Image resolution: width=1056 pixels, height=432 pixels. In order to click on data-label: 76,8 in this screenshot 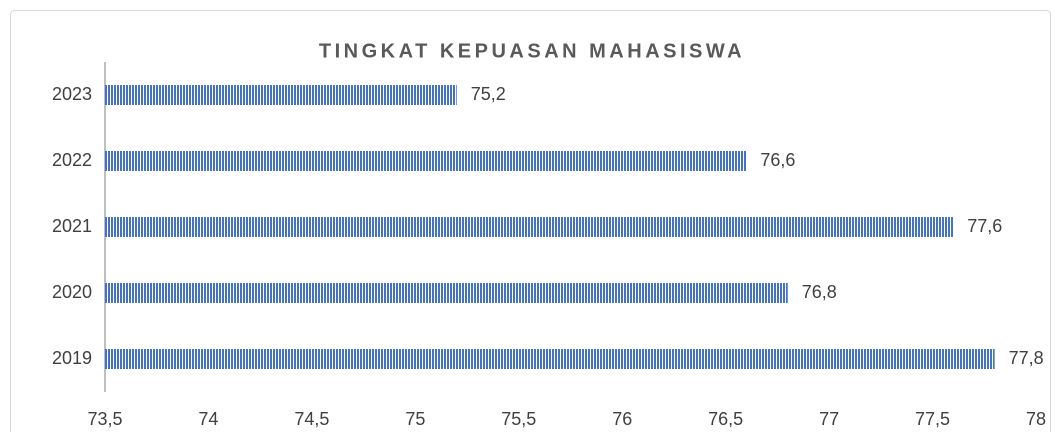, I will do `click(819, 292)`.